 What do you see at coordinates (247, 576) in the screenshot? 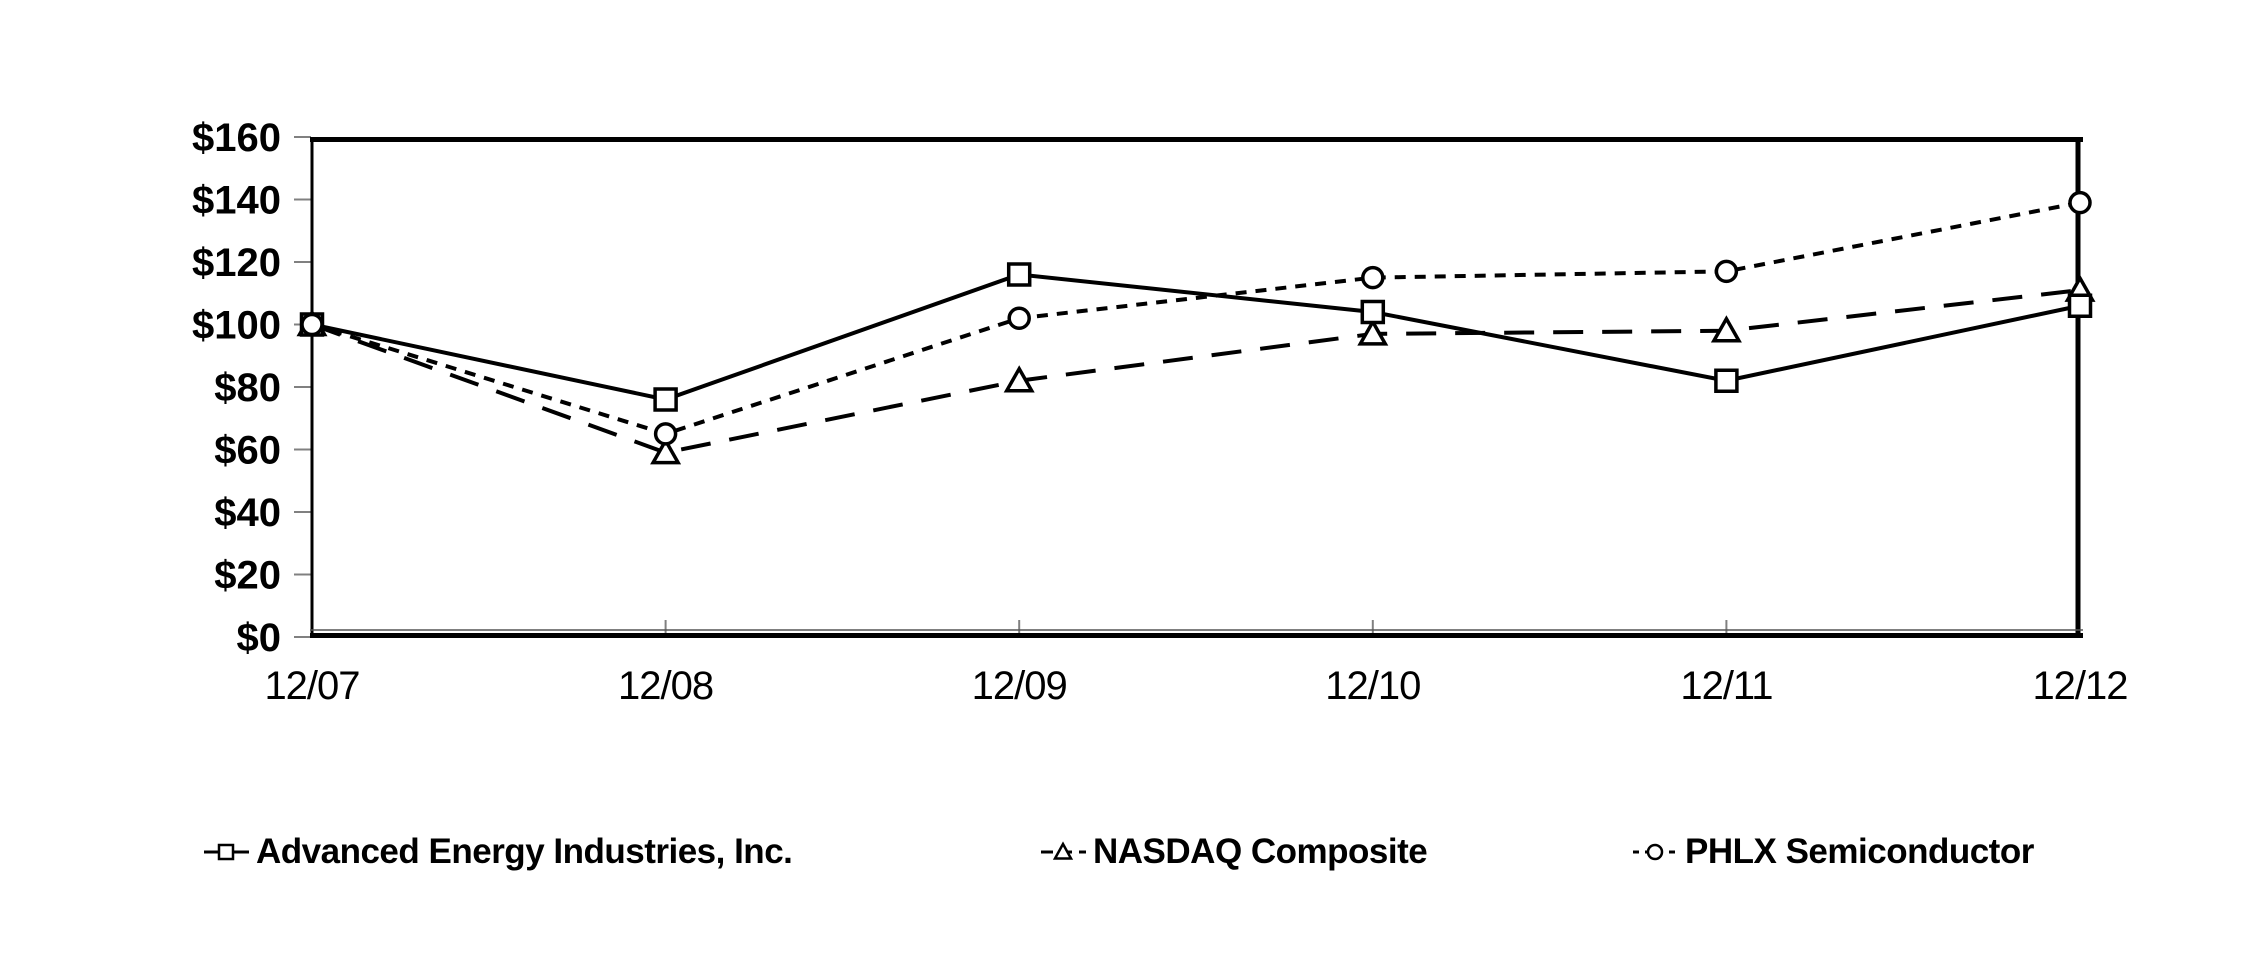
I see `y-tick-label: $20` at bounding box center [247, 576].